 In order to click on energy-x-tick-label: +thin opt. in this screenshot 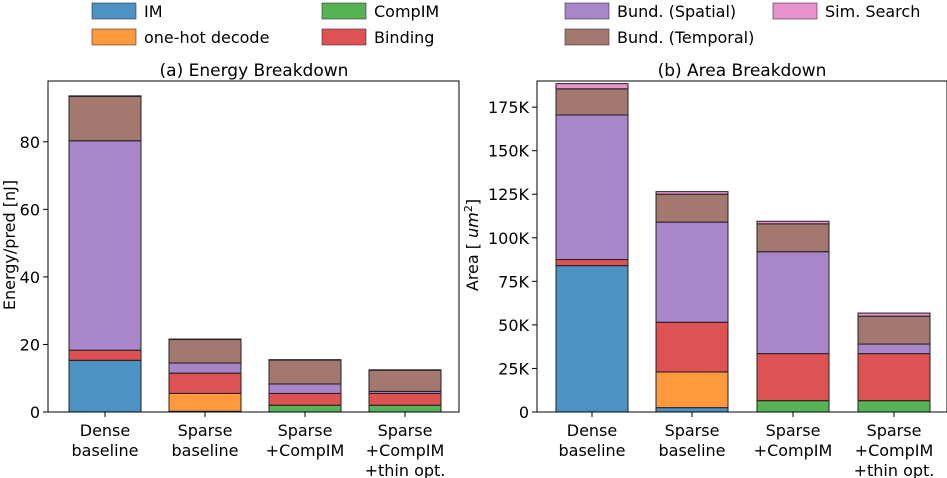, I will do `click(405, 469)`.